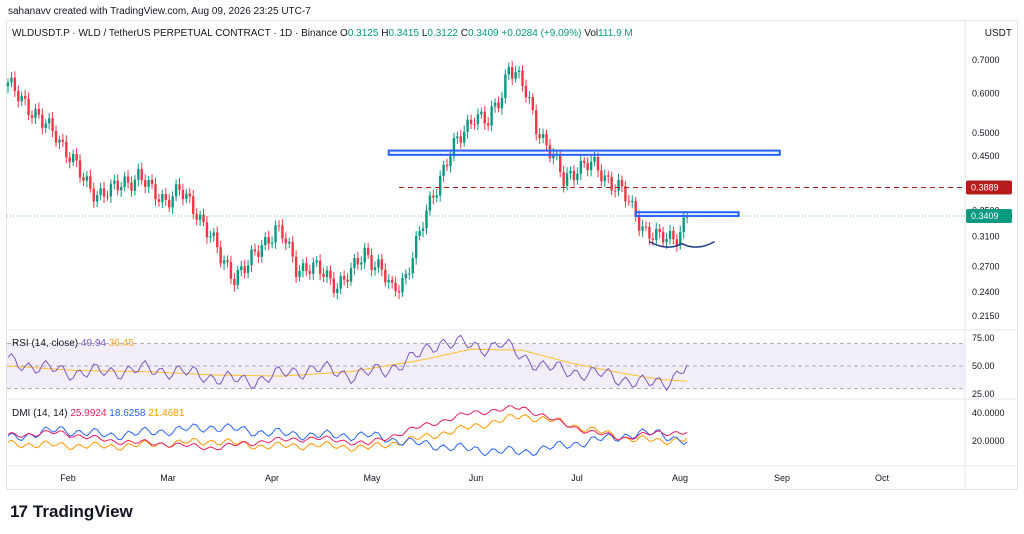 This screenshot has height=534, width=1024. I want to click on time-tick-label: Feb, so click(68, 478).